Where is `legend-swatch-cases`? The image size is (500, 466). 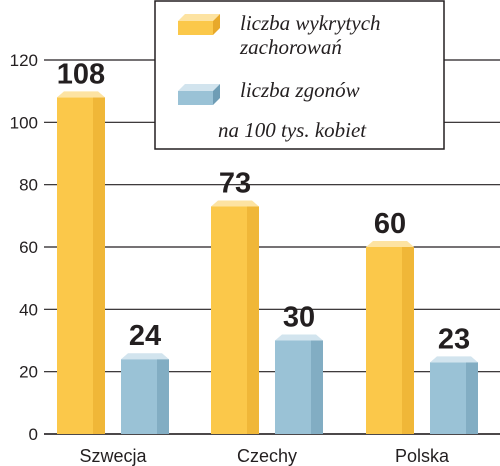
legend-swatch-cases is located at coordinates (199, 24).